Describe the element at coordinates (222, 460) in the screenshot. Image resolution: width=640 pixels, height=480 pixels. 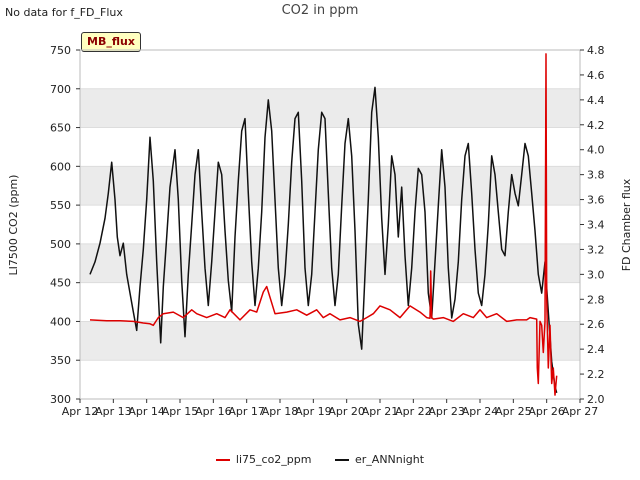
I see `legend-swatch-li75` at that location.